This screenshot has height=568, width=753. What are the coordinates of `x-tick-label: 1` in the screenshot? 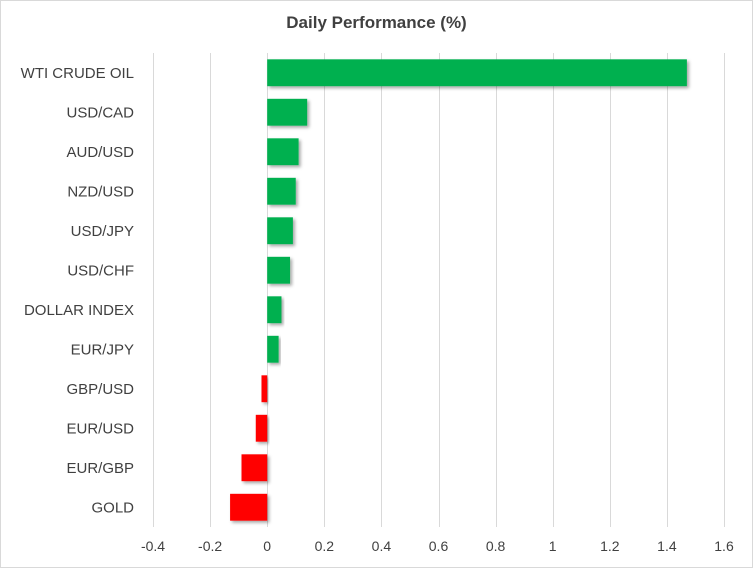 It's located at (553, 546).